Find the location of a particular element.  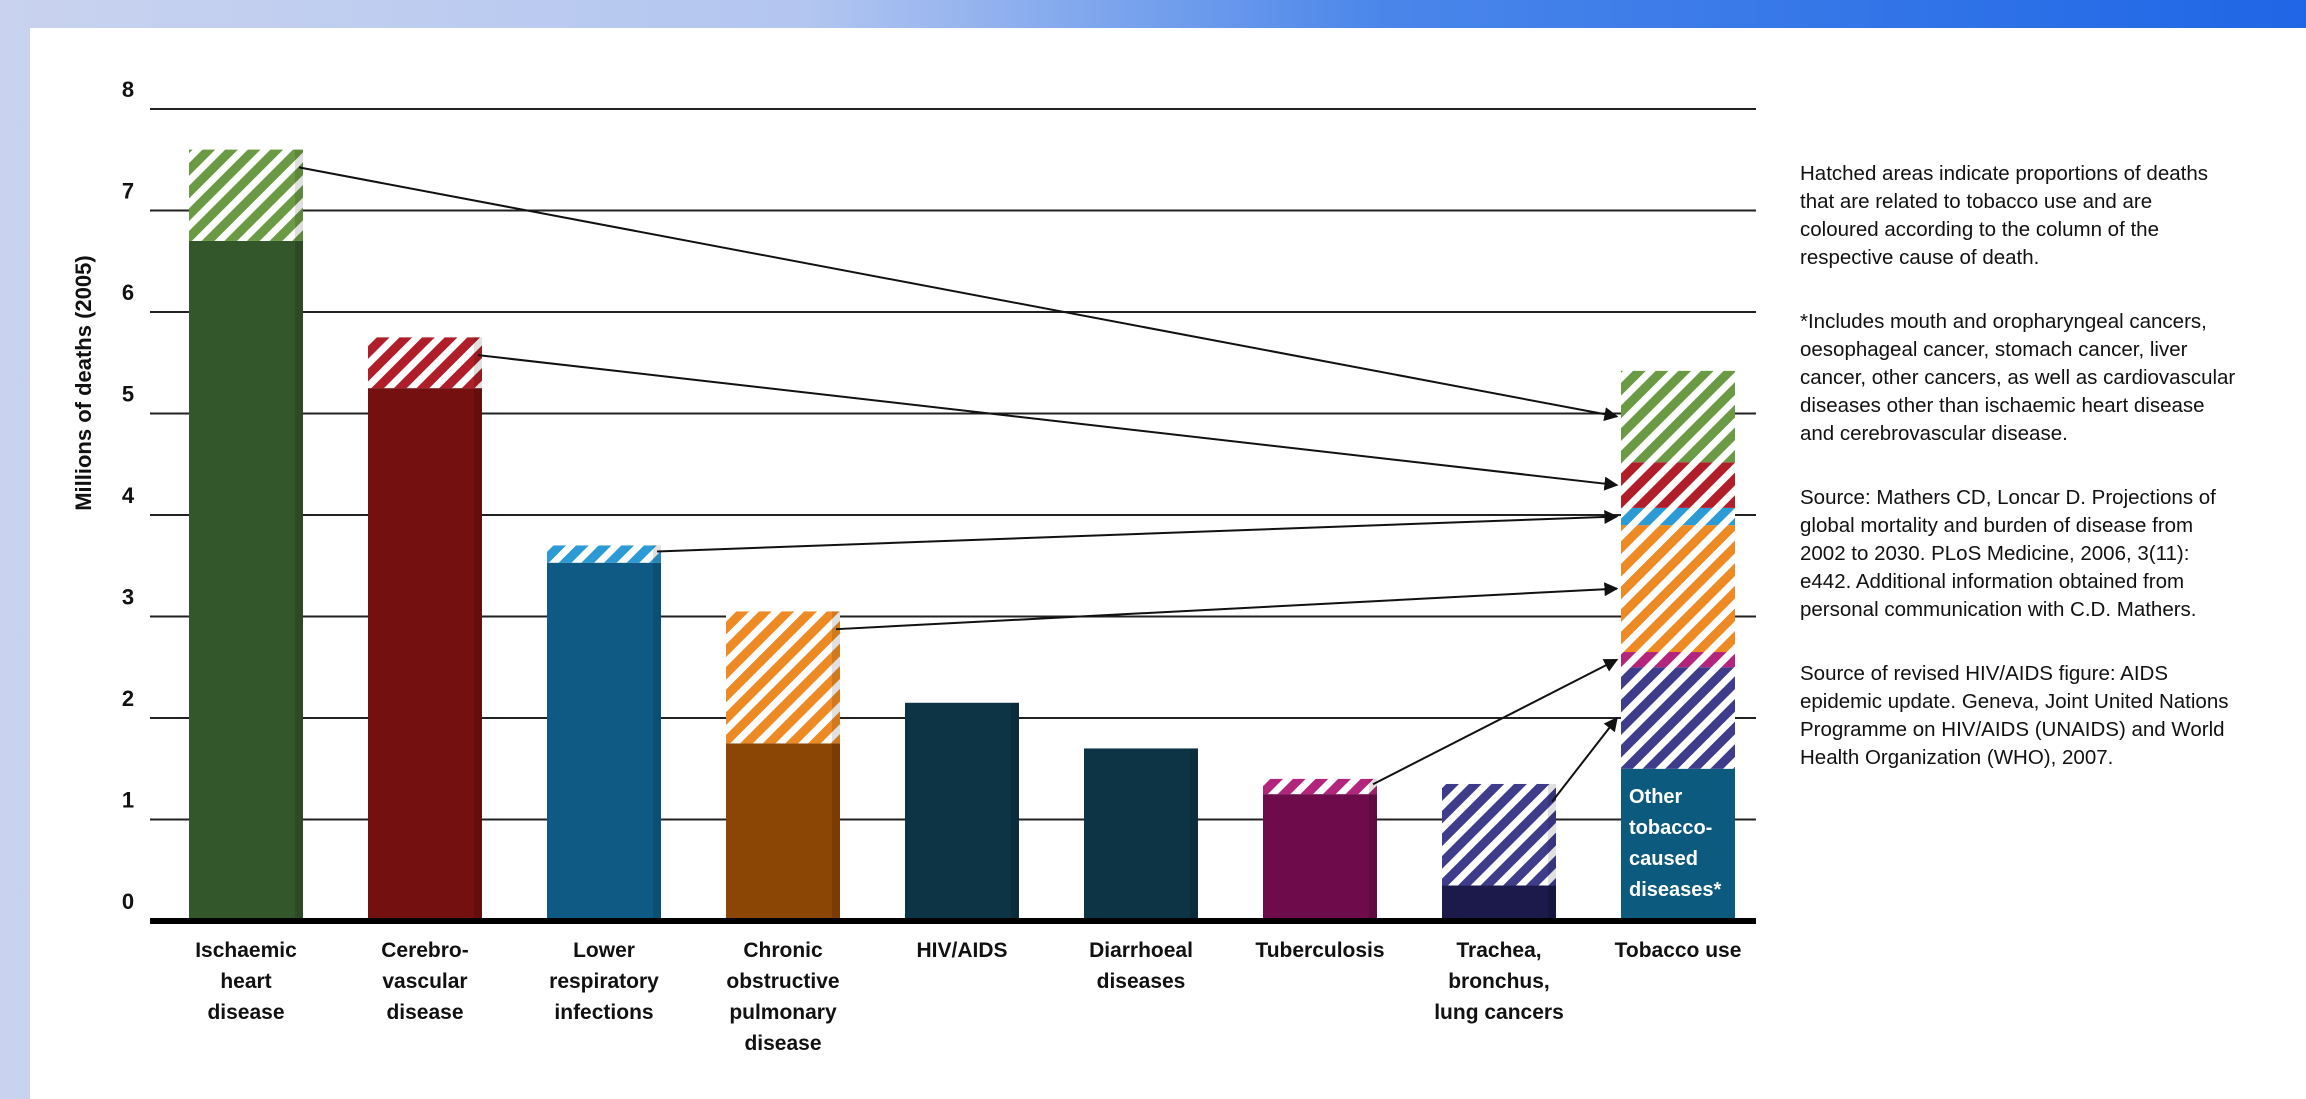

x-tick-label: Tobacco use is located at coordinates (1678, 950).